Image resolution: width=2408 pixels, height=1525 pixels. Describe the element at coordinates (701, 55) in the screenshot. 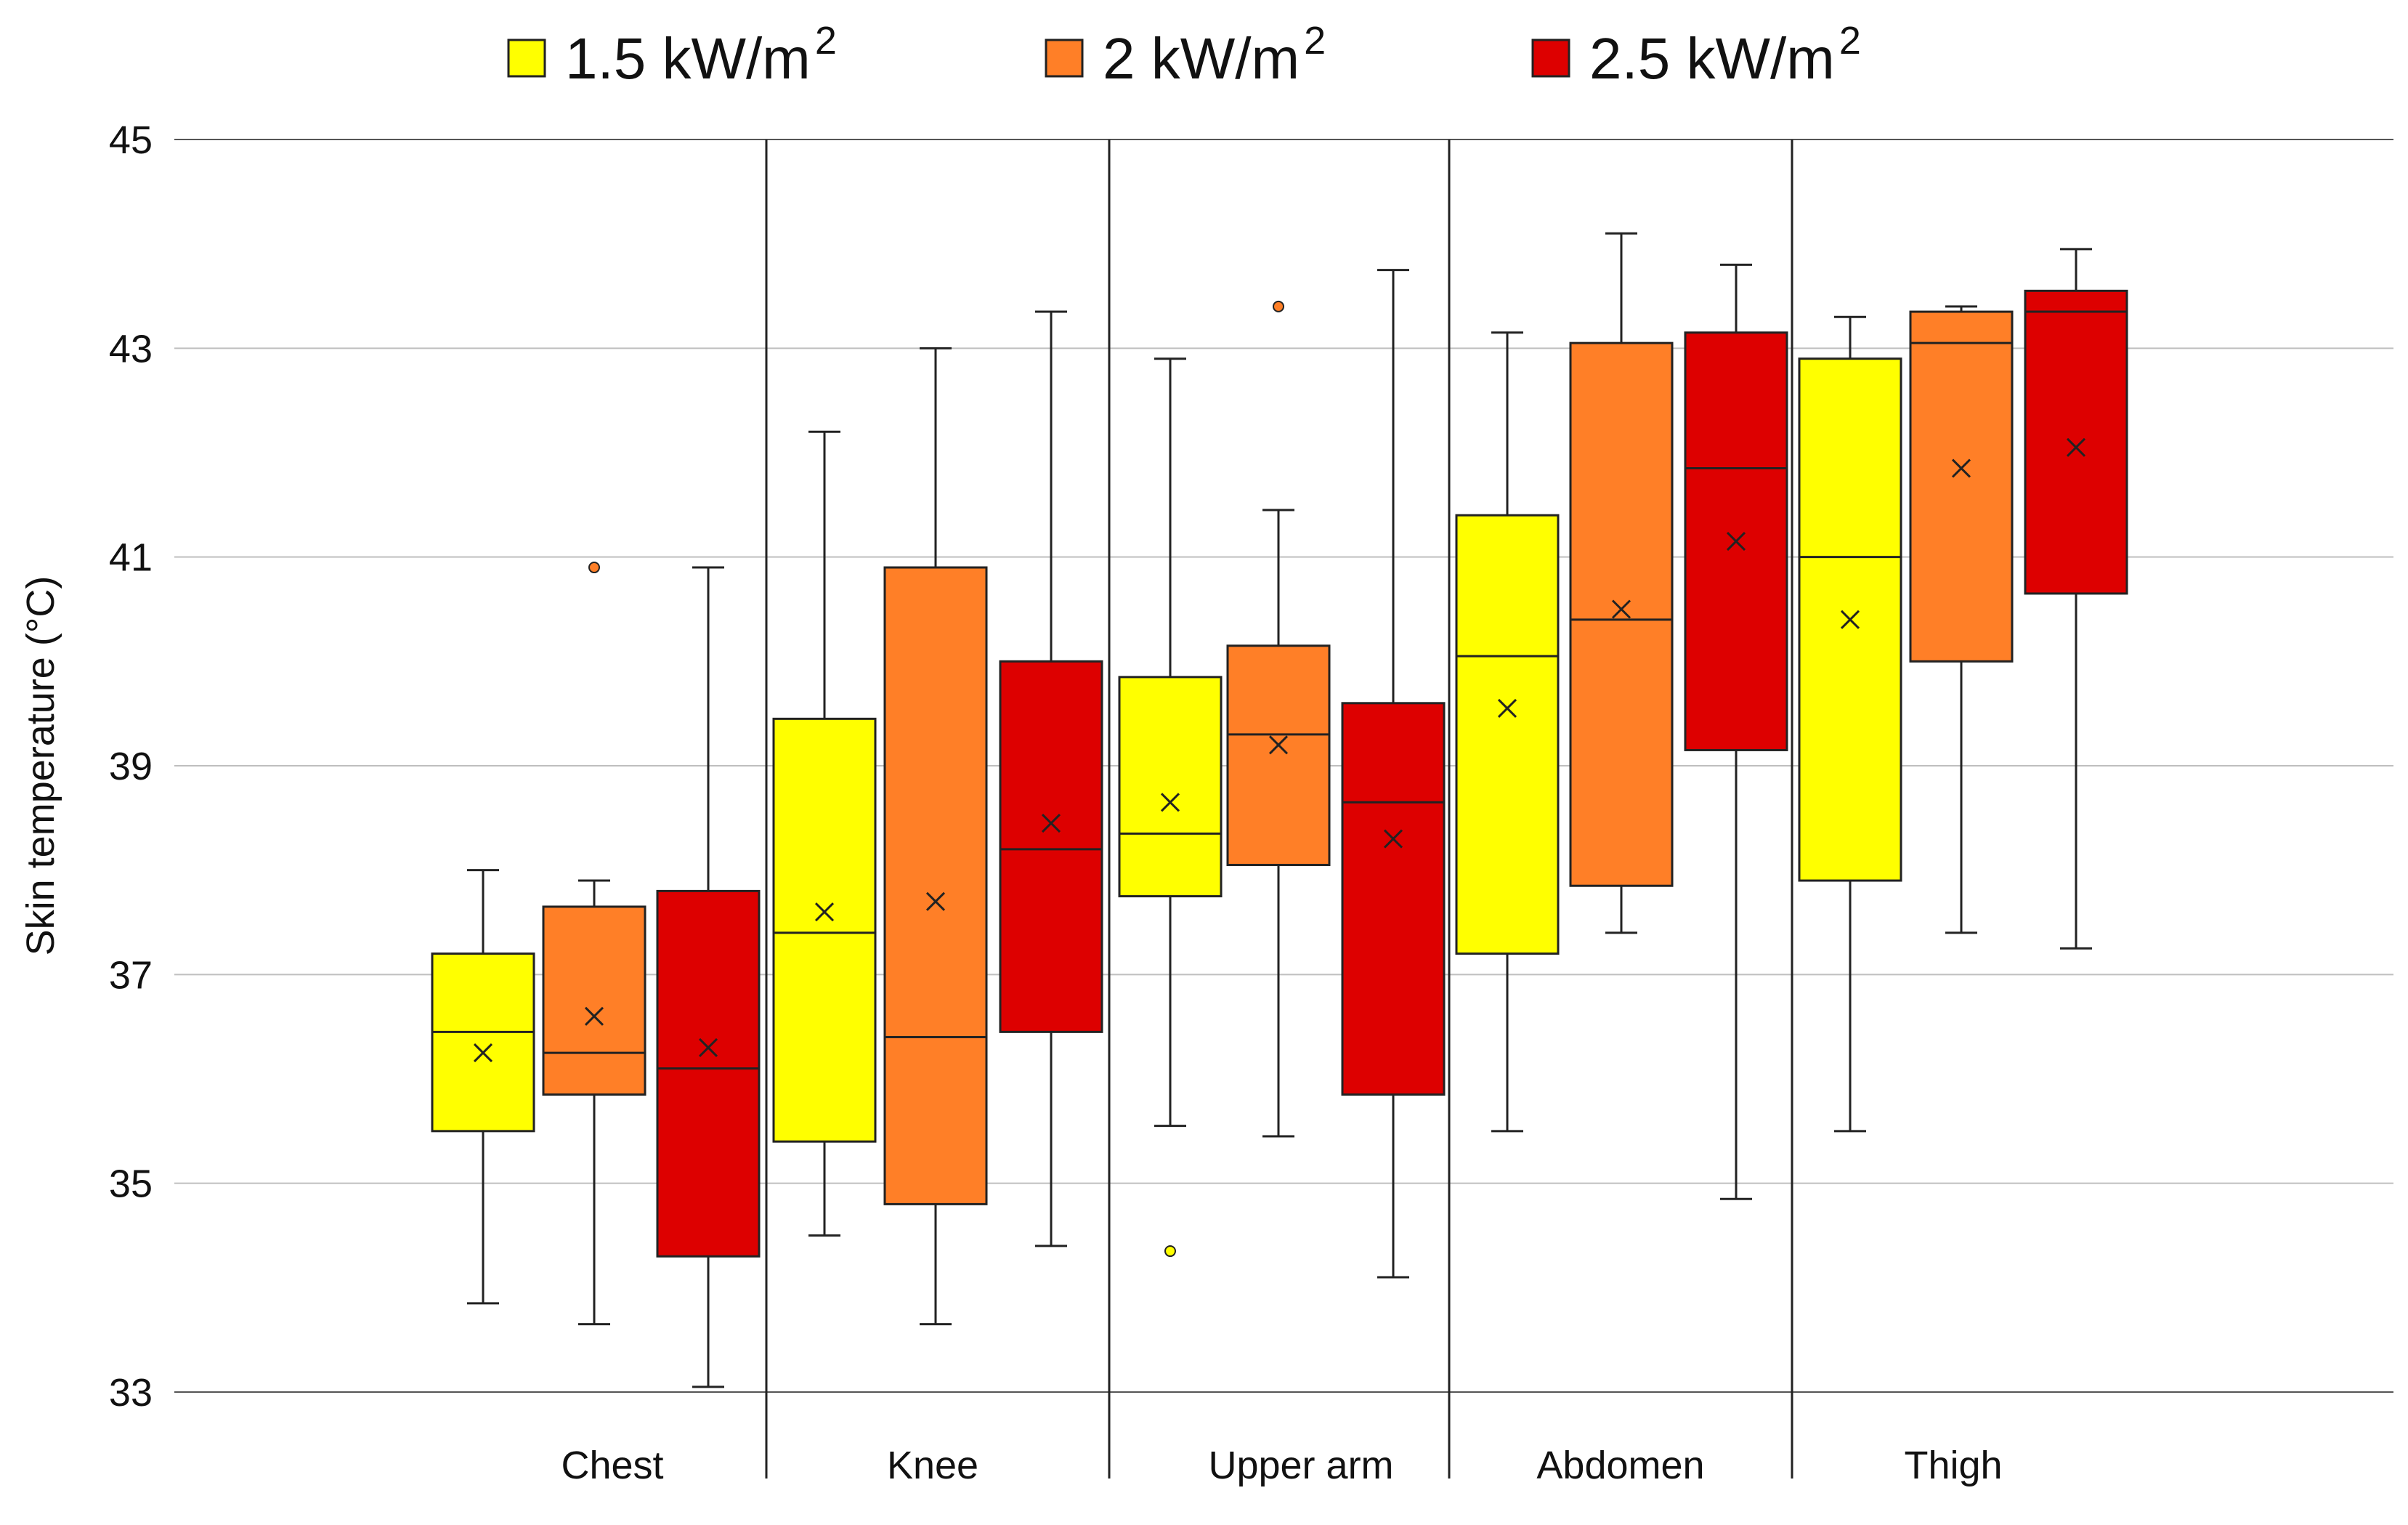

I see `legend-label-1: 1.5 kW/m 2` at that location.